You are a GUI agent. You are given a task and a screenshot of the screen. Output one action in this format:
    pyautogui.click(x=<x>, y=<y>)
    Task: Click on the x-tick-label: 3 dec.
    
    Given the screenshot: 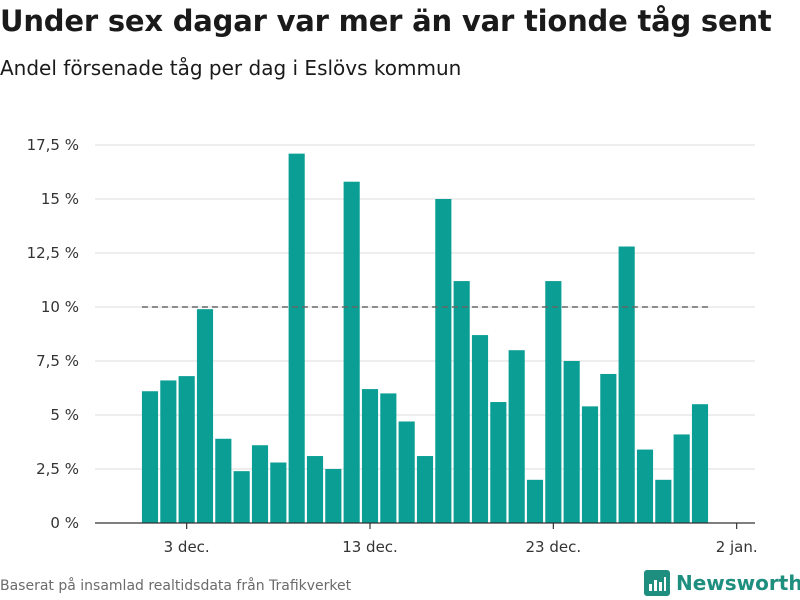 What is the action you would take?
    pyautogui.click(x=187, y=547)
    